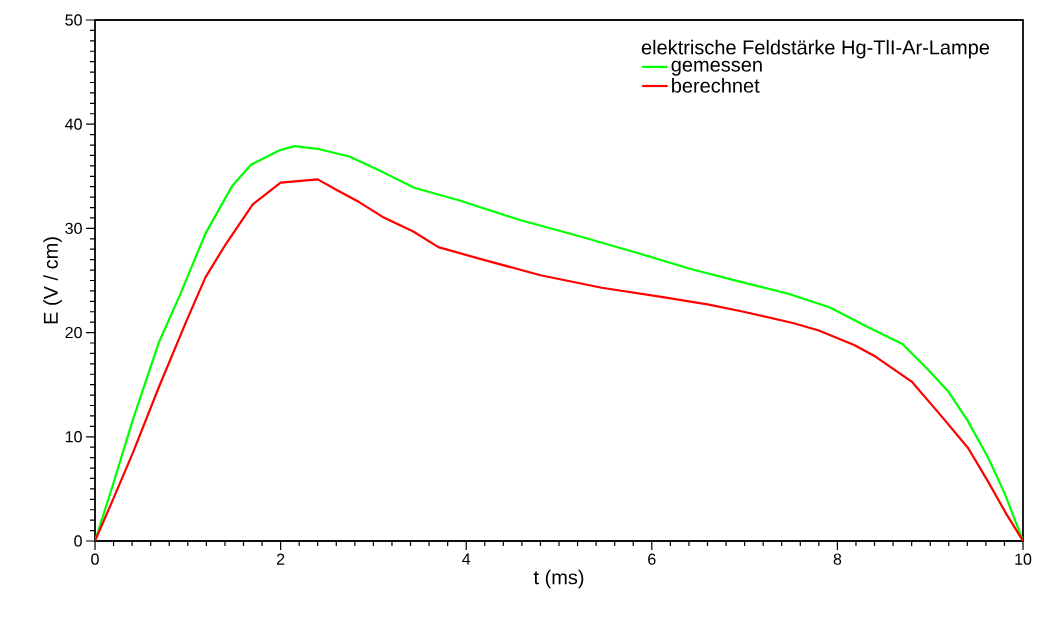 The width and height of the screenshot is (1040, 620). What do you see at coordinates (815, 49) in the screenshot?
I see `legend-title: elektrische Feldstärke Hg-TlI-Ar-Lampe` at bounding box center [815, 49].